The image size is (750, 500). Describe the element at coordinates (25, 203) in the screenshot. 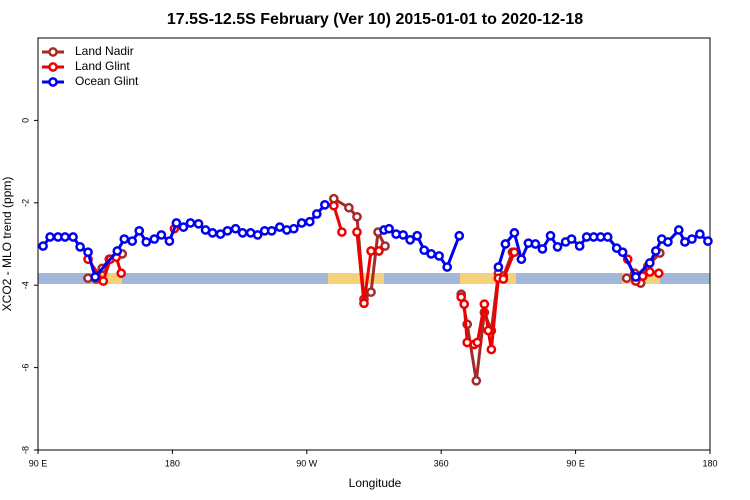

I see `y-tick-label: -2` at that location.